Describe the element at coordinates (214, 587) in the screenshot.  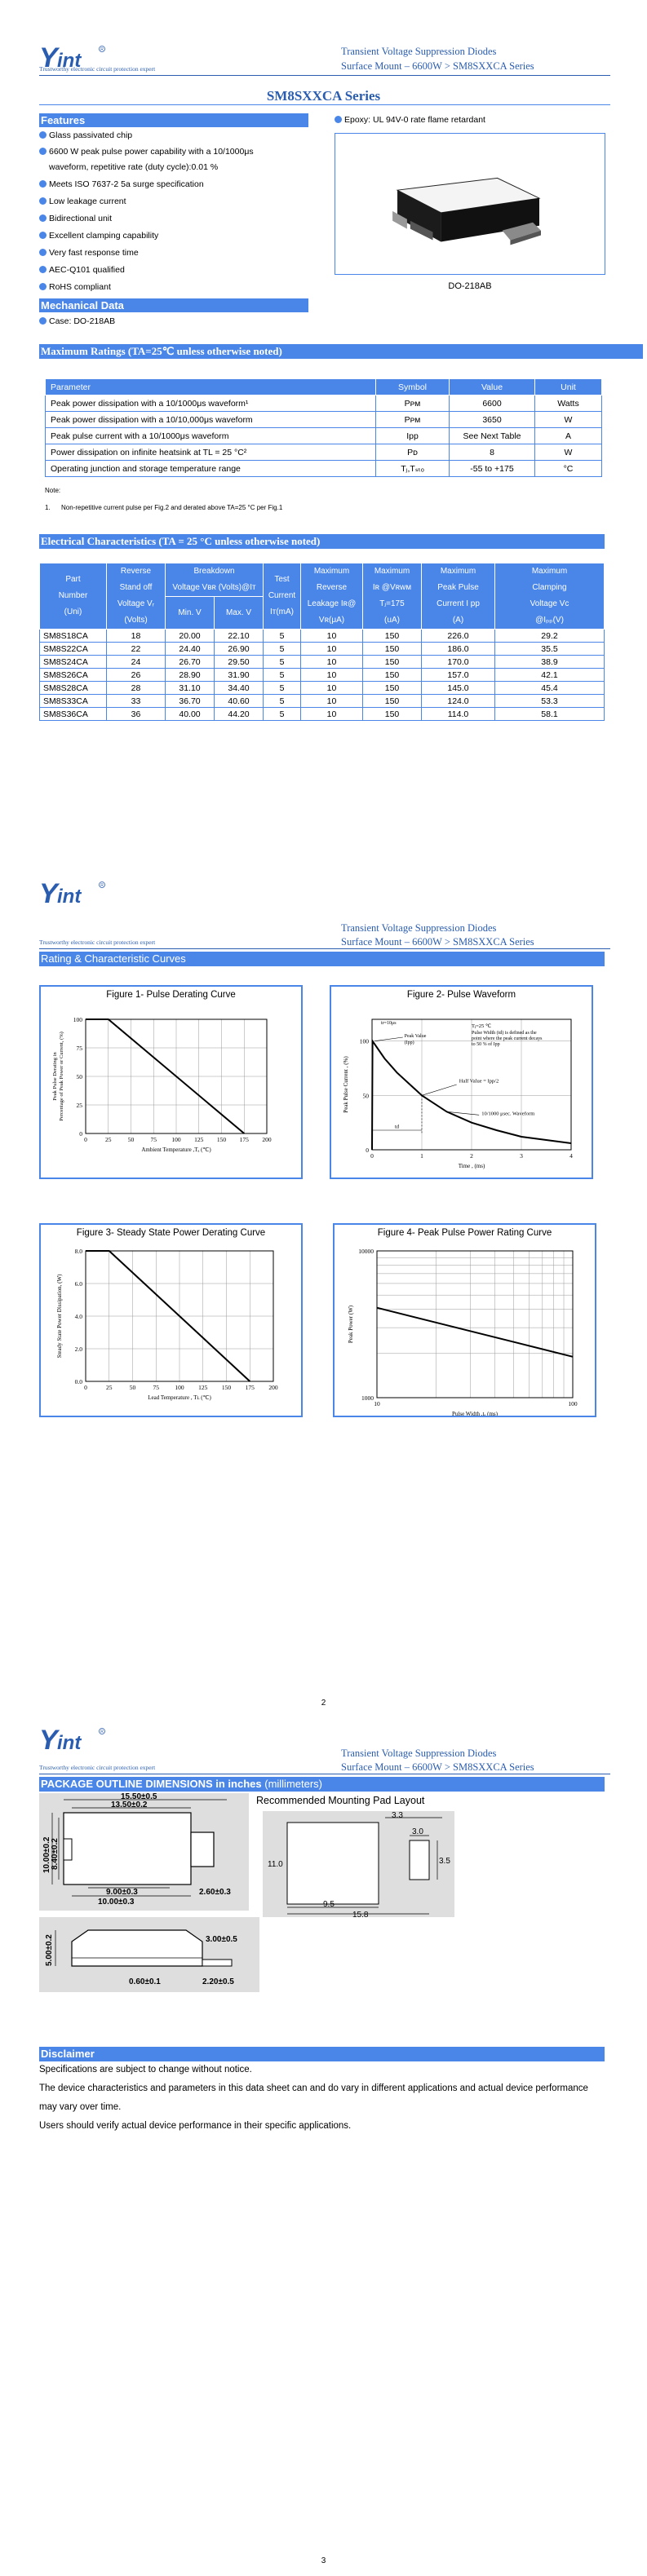
I see `header-line: Voltage Vʙʀ (Volts)@Iᴛ` at that location.